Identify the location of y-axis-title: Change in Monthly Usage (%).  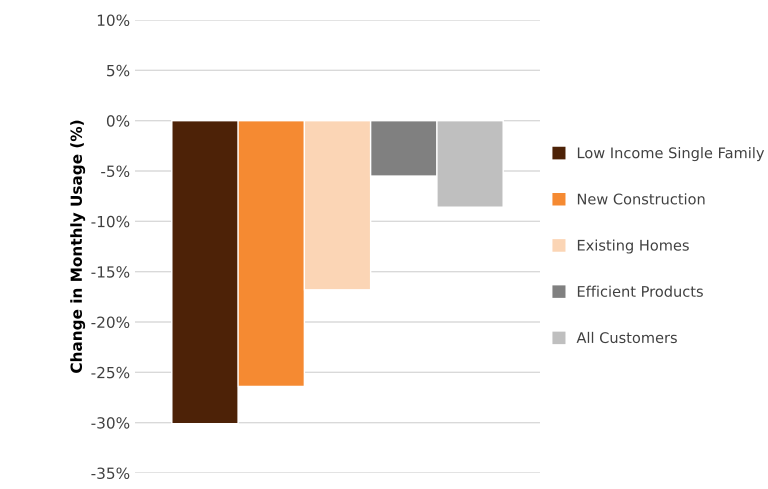
(78, 246).